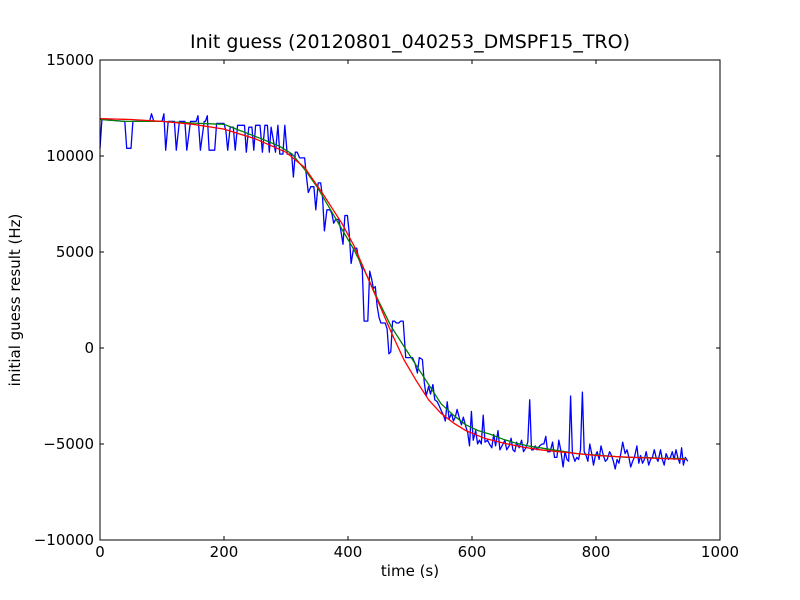 The image size is (800, 600). Describe the element at coordinates (89, 348) in the screenshot. I see `y-tick-label: 0` at that location.